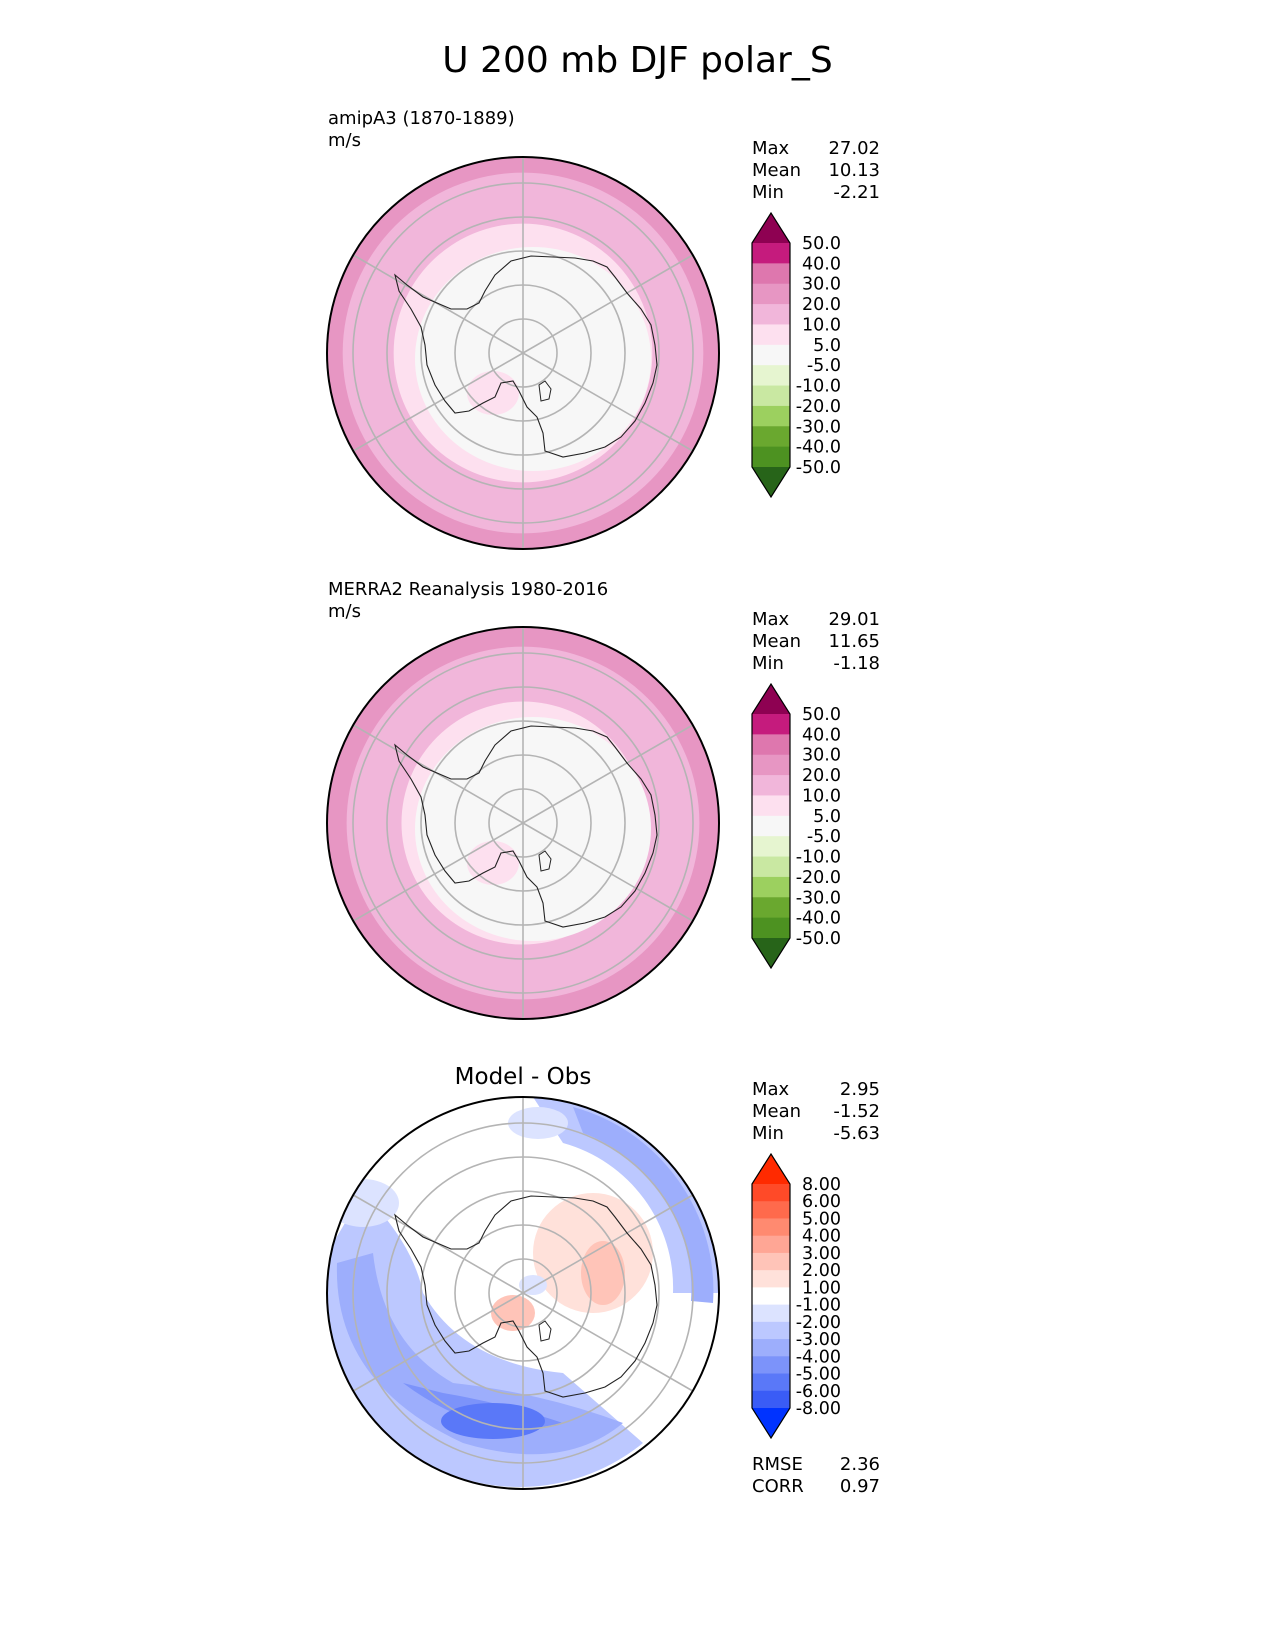 The image size is (1275, 1650). I want to click on metric-corr-value: 0.97, so click(859, 1486).